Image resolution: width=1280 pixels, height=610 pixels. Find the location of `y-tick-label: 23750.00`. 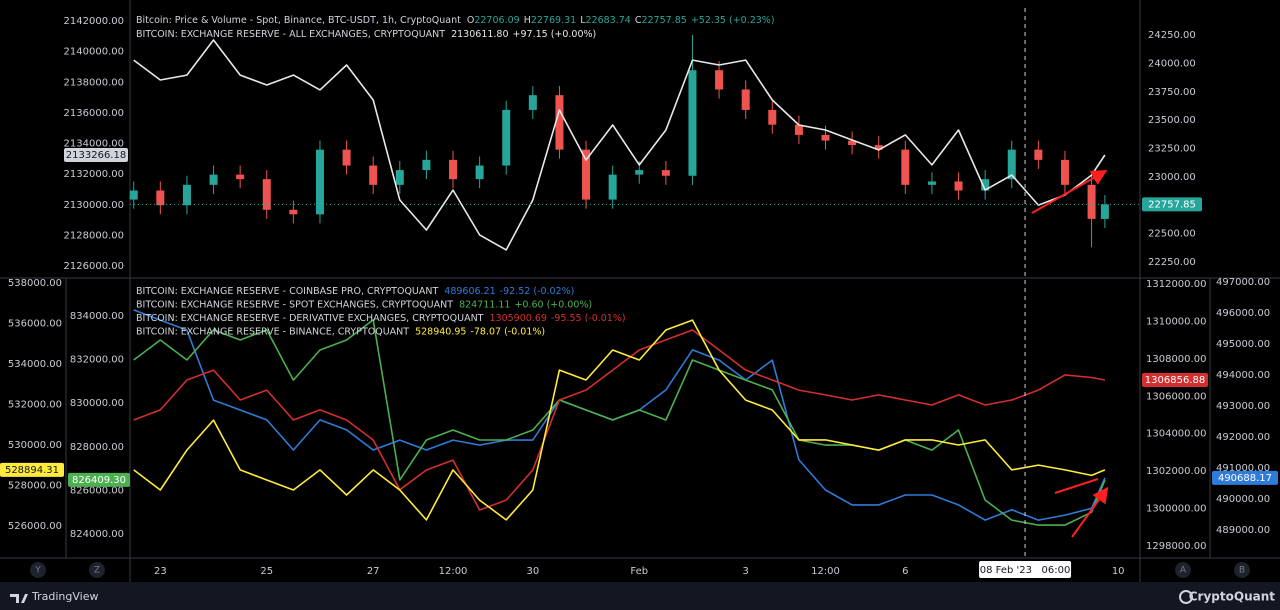

y-tick-label: 23750.00 is located at coordinates (1172, 92).